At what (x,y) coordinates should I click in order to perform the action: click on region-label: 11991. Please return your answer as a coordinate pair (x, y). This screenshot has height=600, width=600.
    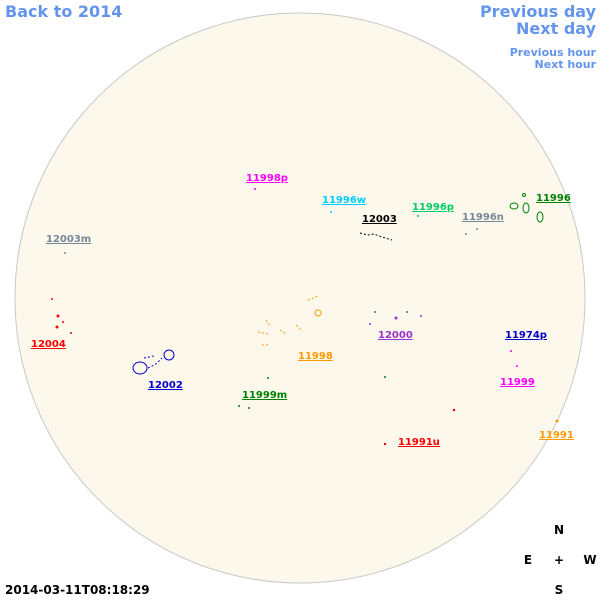
    Looking at the image, I should click on (556, 435).